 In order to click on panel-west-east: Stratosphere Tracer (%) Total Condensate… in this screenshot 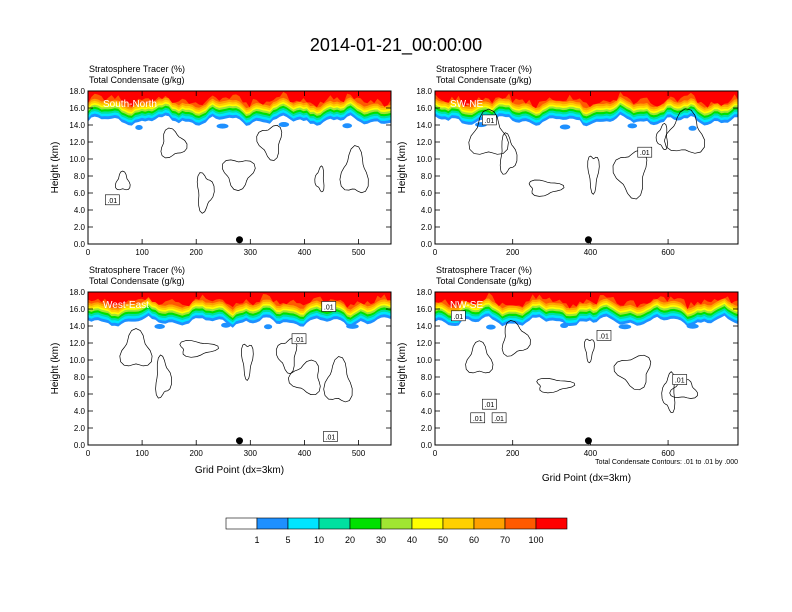, I will do `click(221, 370)`.